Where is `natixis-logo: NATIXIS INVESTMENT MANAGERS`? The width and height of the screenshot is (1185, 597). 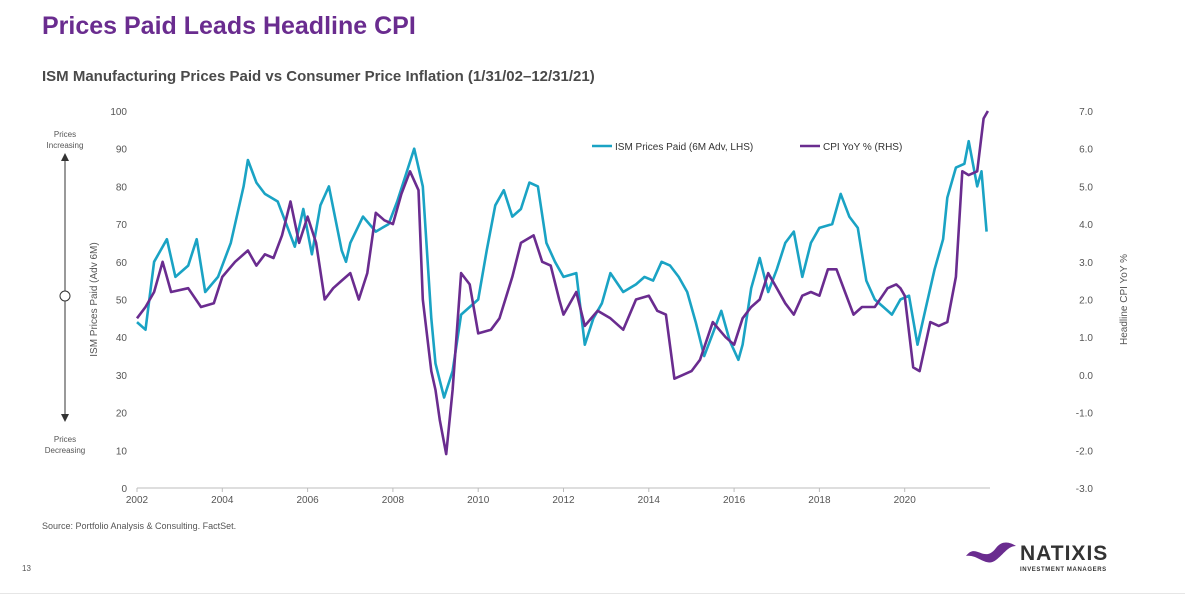 natixis-logo: NATIXIS INVESTMENT MANAGERS is located at coordinates (1052, 556).